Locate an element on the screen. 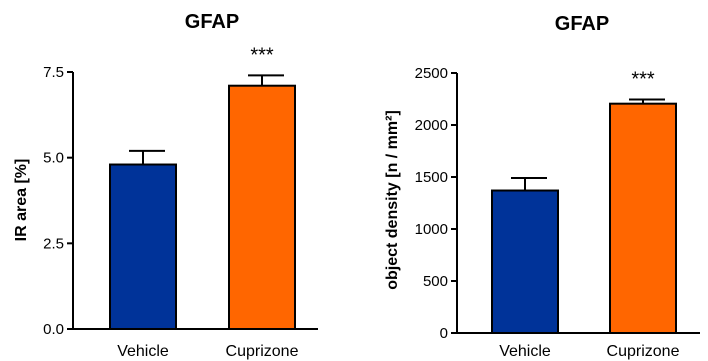 This screenshot has height=361, width=708. y-tick-label: 2.5 is located at coordinates (53, 243).